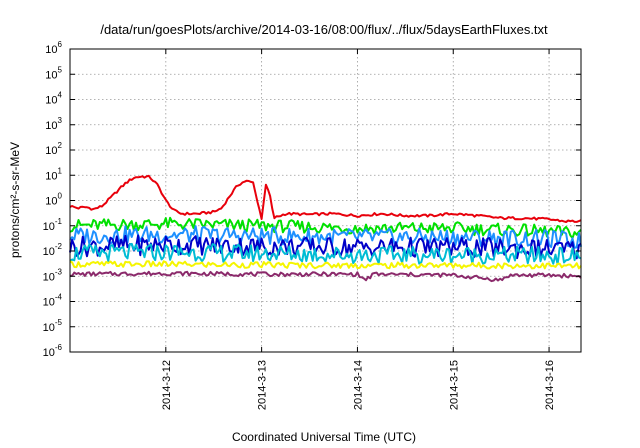  I want to click on x-tick-label: 2014-3-14, so click(358, 385).